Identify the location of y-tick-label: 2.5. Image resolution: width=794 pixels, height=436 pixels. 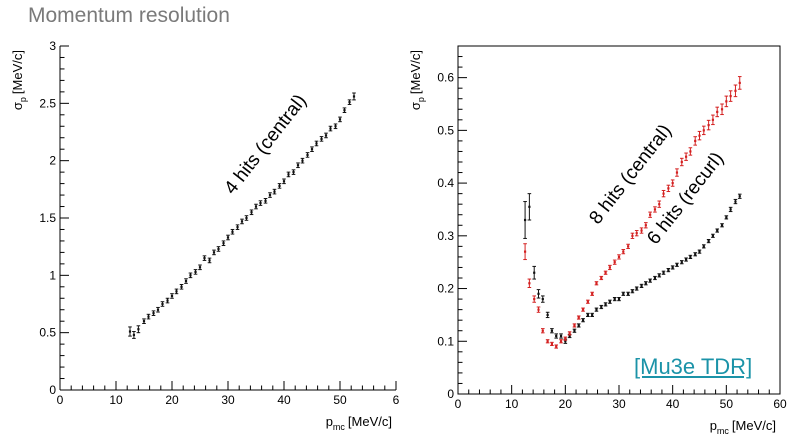
(47, 103).